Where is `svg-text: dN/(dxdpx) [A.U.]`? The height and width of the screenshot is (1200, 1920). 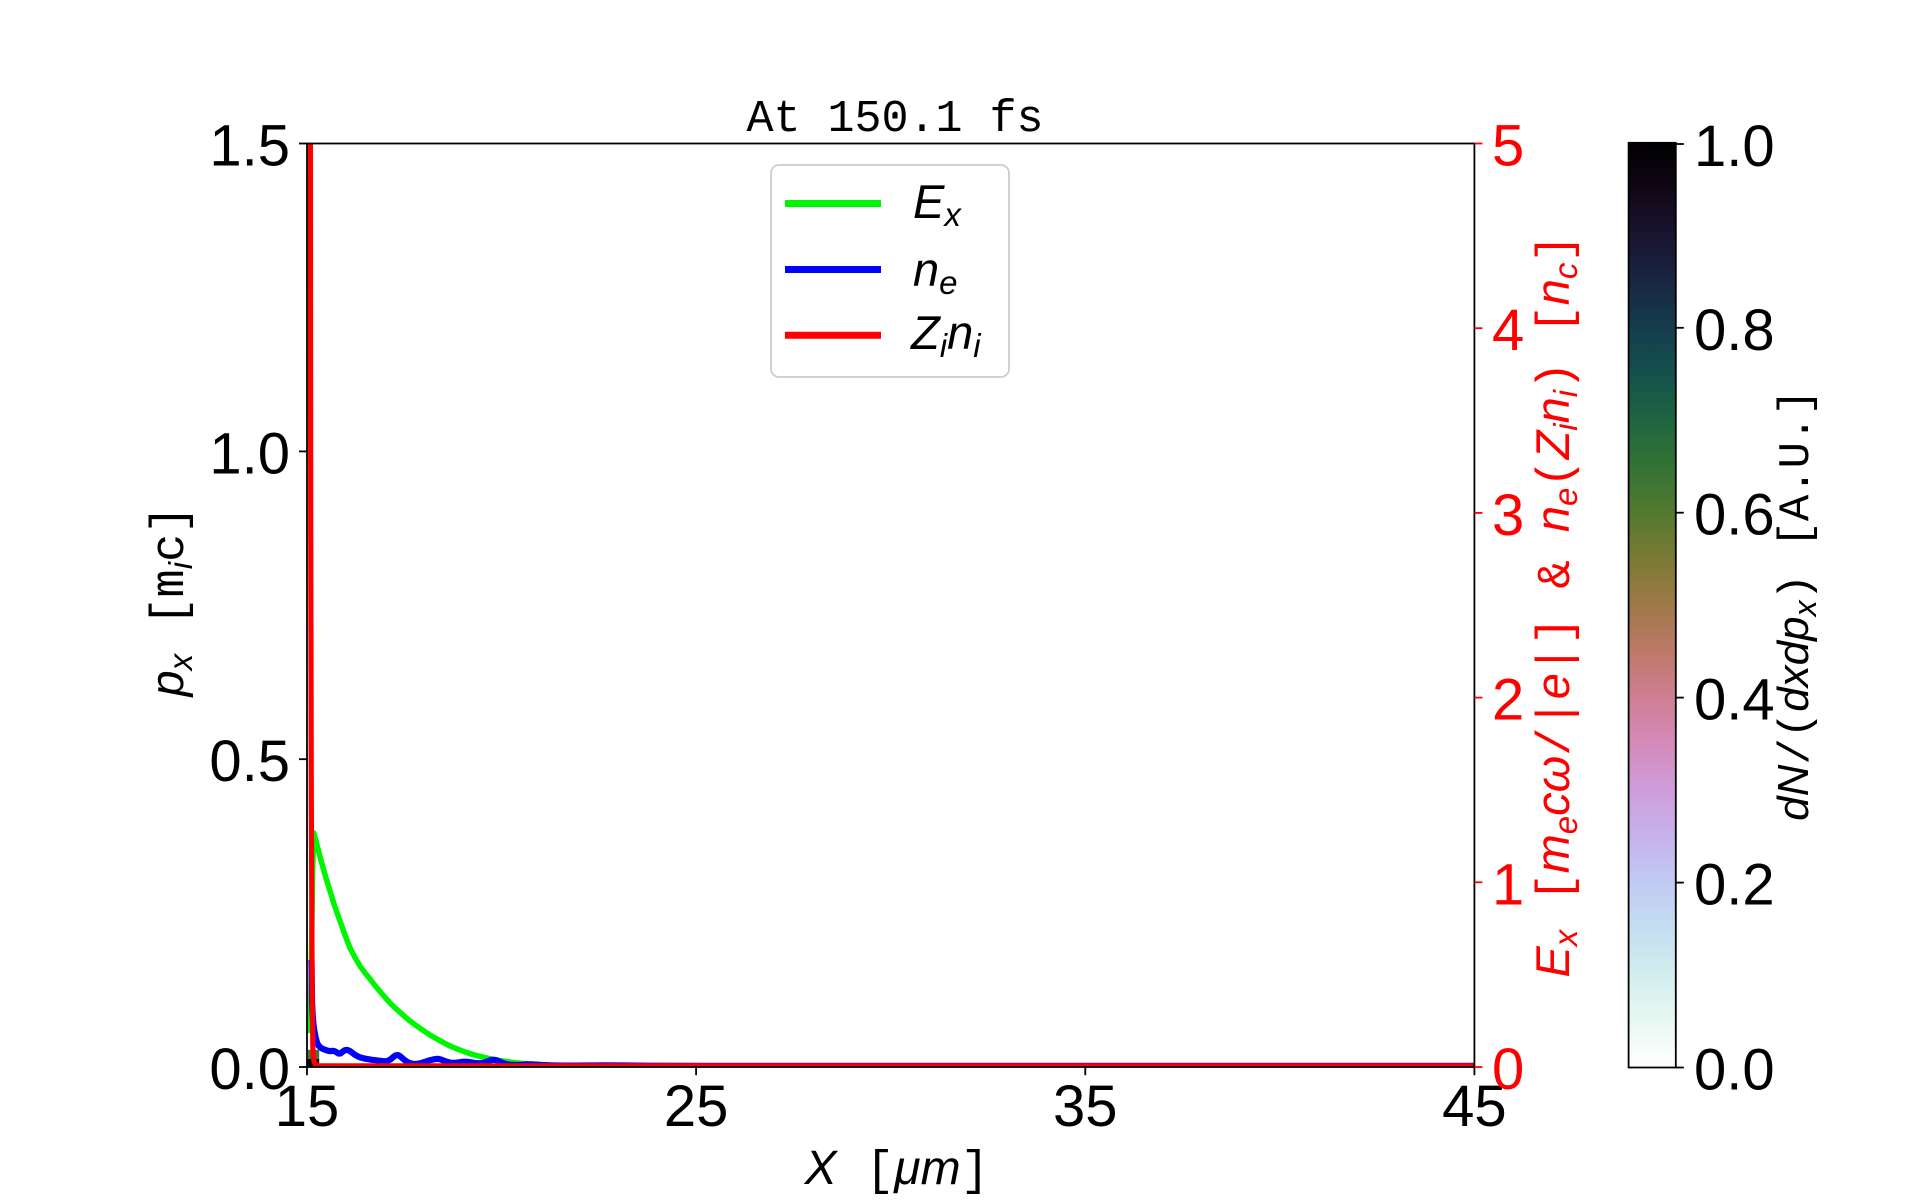
svg-text: dN/(dxdpx) [A.U.] is located at coordinates (1796, 605).